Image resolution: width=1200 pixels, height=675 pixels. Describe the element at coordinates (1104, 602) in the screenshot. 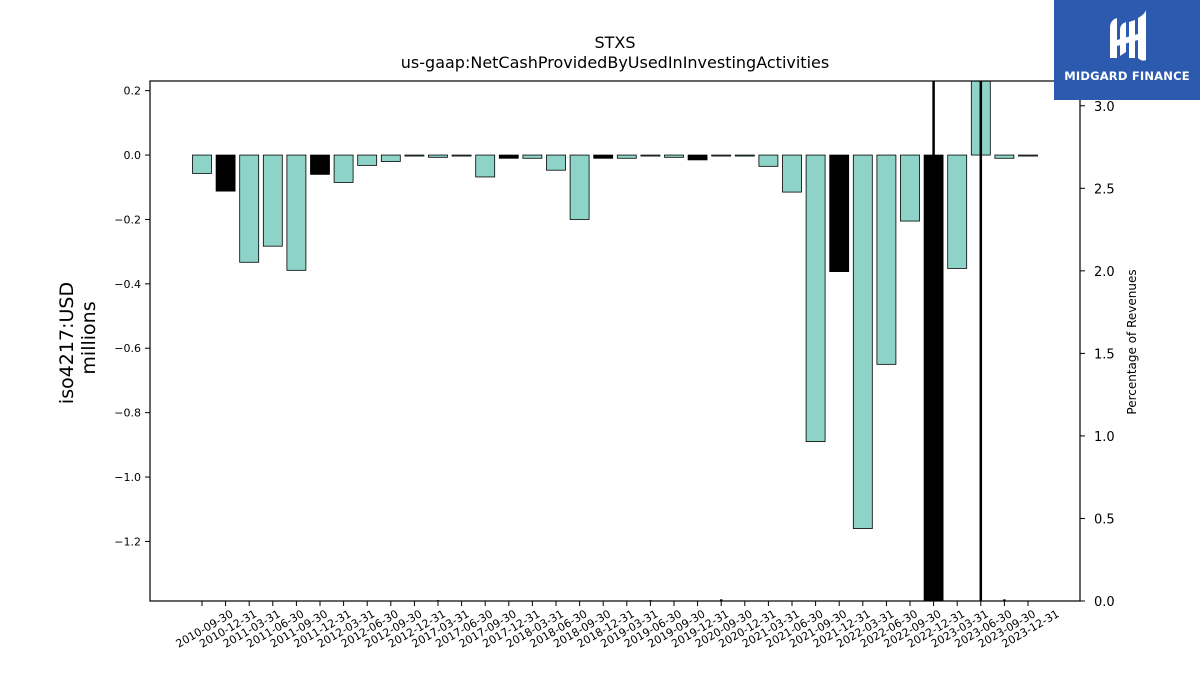

I see `y2-tick-label: 0.0` at that location.